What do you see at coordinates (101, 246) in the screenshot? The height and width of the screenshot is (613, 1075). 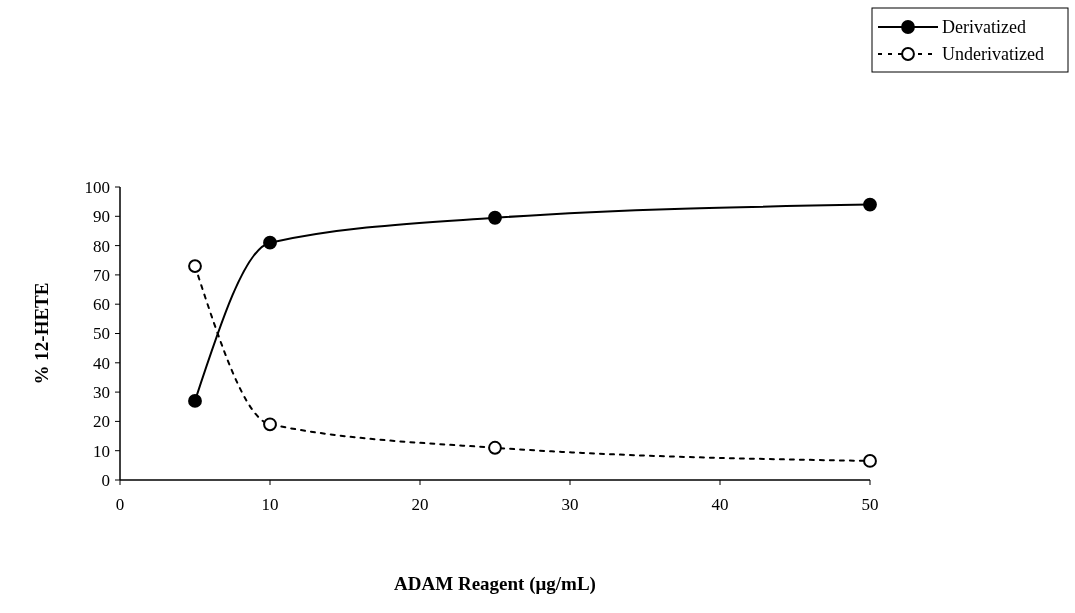 I see `y-tick-label: 80` at bounding box center [101, 246].